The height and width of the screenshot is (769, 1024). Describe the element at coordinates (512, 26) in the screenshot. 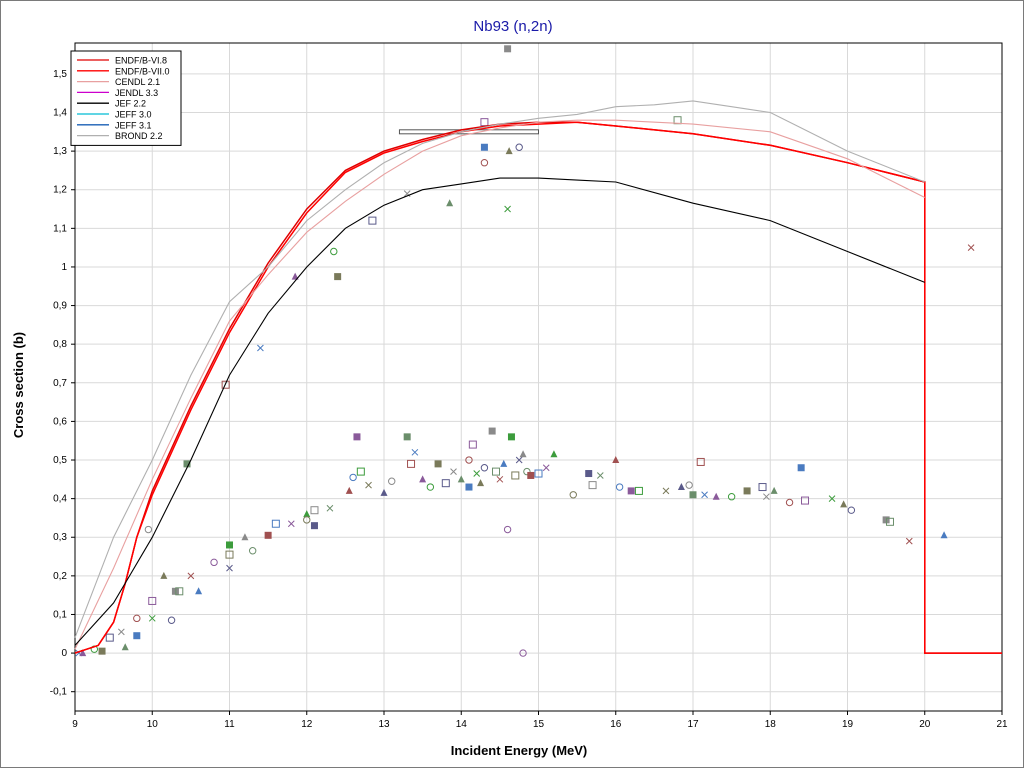

I see `chart-title: Nb93 (n,2n)` at that location.